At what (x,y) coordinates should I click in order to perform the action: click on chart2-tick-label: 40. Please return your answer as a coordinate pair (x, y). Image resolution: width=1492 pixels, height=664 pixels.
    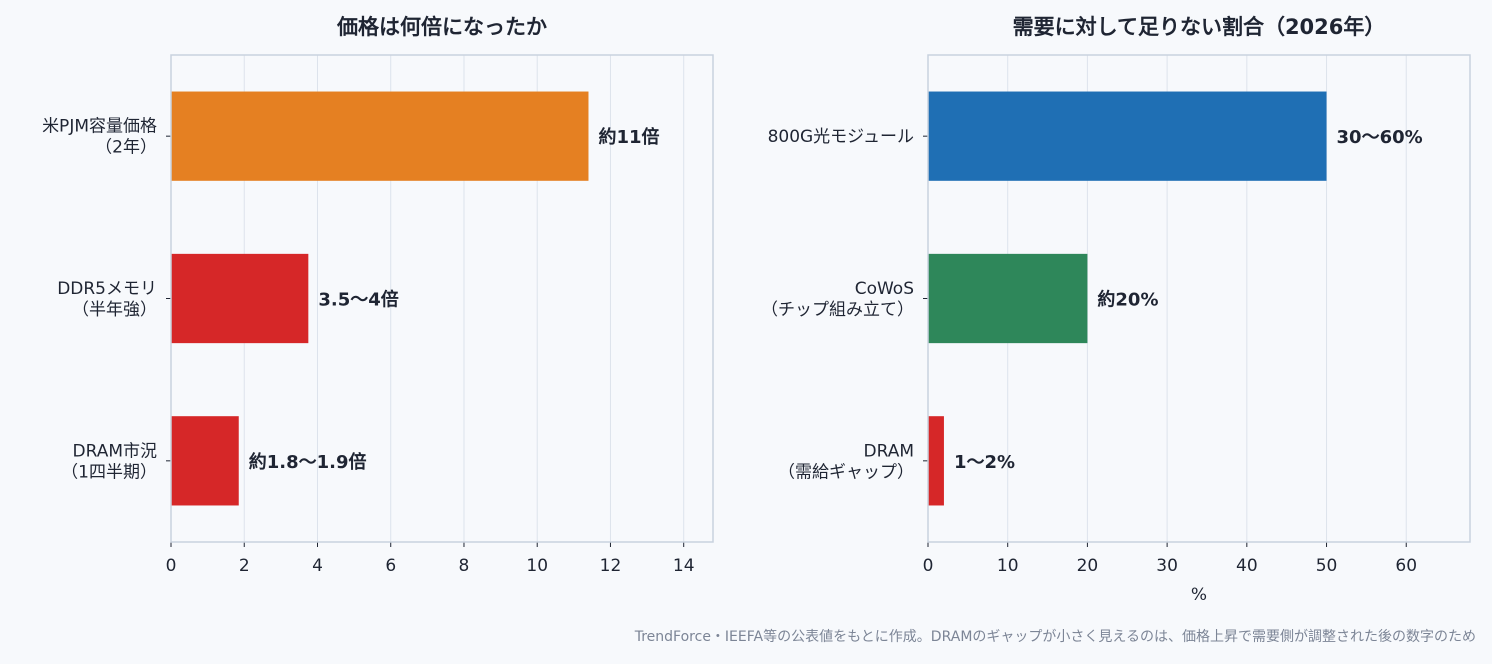
    Looking at the image, I should click on (1247, 566).